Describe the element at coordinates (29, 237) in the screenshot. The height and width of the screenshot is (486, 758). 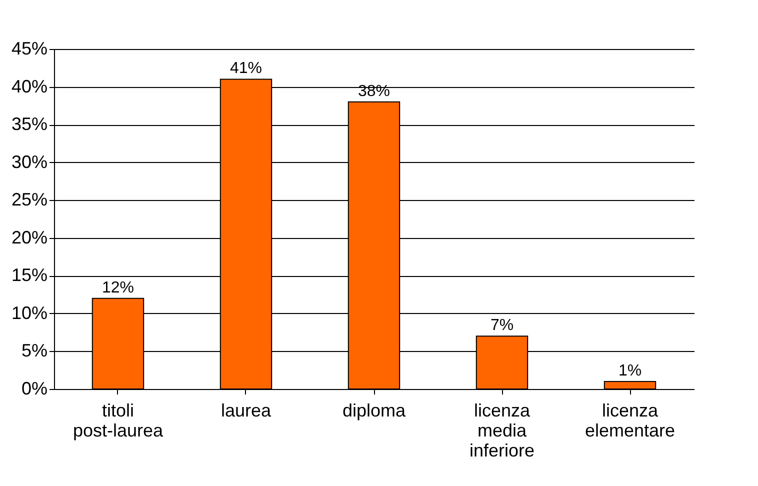
I see `y-tick-label: 20%` at that location.